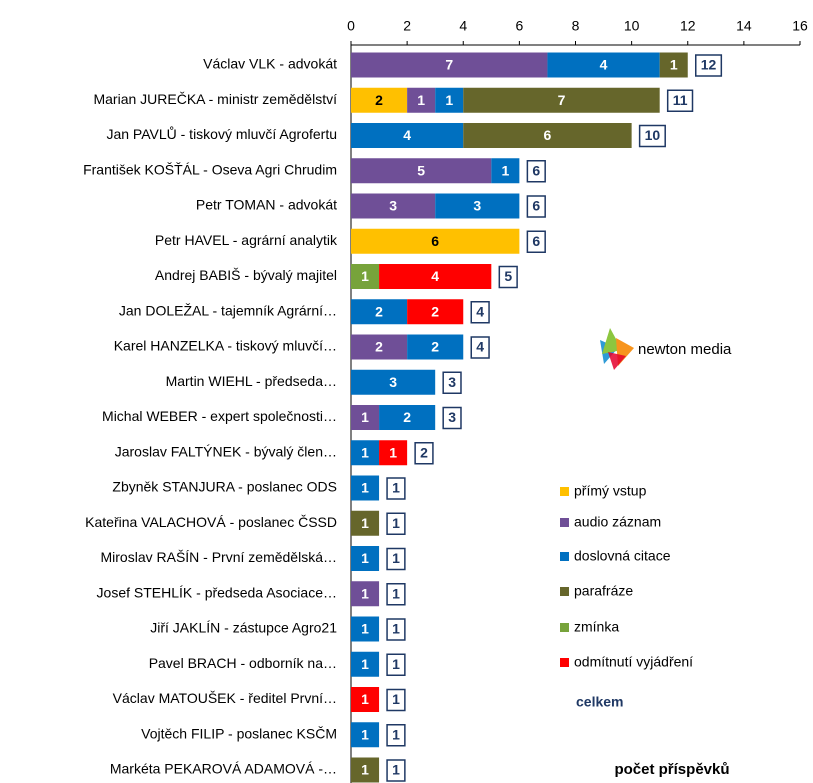  I want to click on legend-label: audio záznam, so click(617, 522).